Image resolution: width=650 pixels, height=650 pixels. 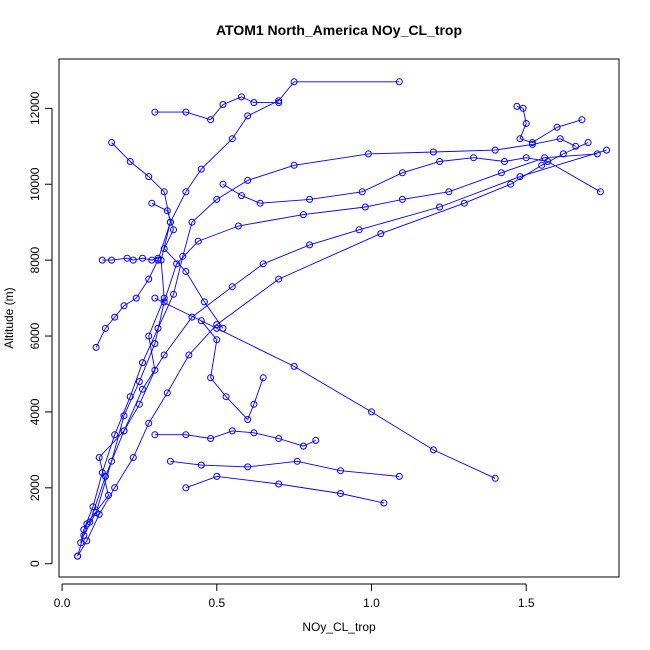 What do you see at coordinates (35, 487) in the screenshot?
I see `y-tick-label: 2000` at bounding box center [35, 487].